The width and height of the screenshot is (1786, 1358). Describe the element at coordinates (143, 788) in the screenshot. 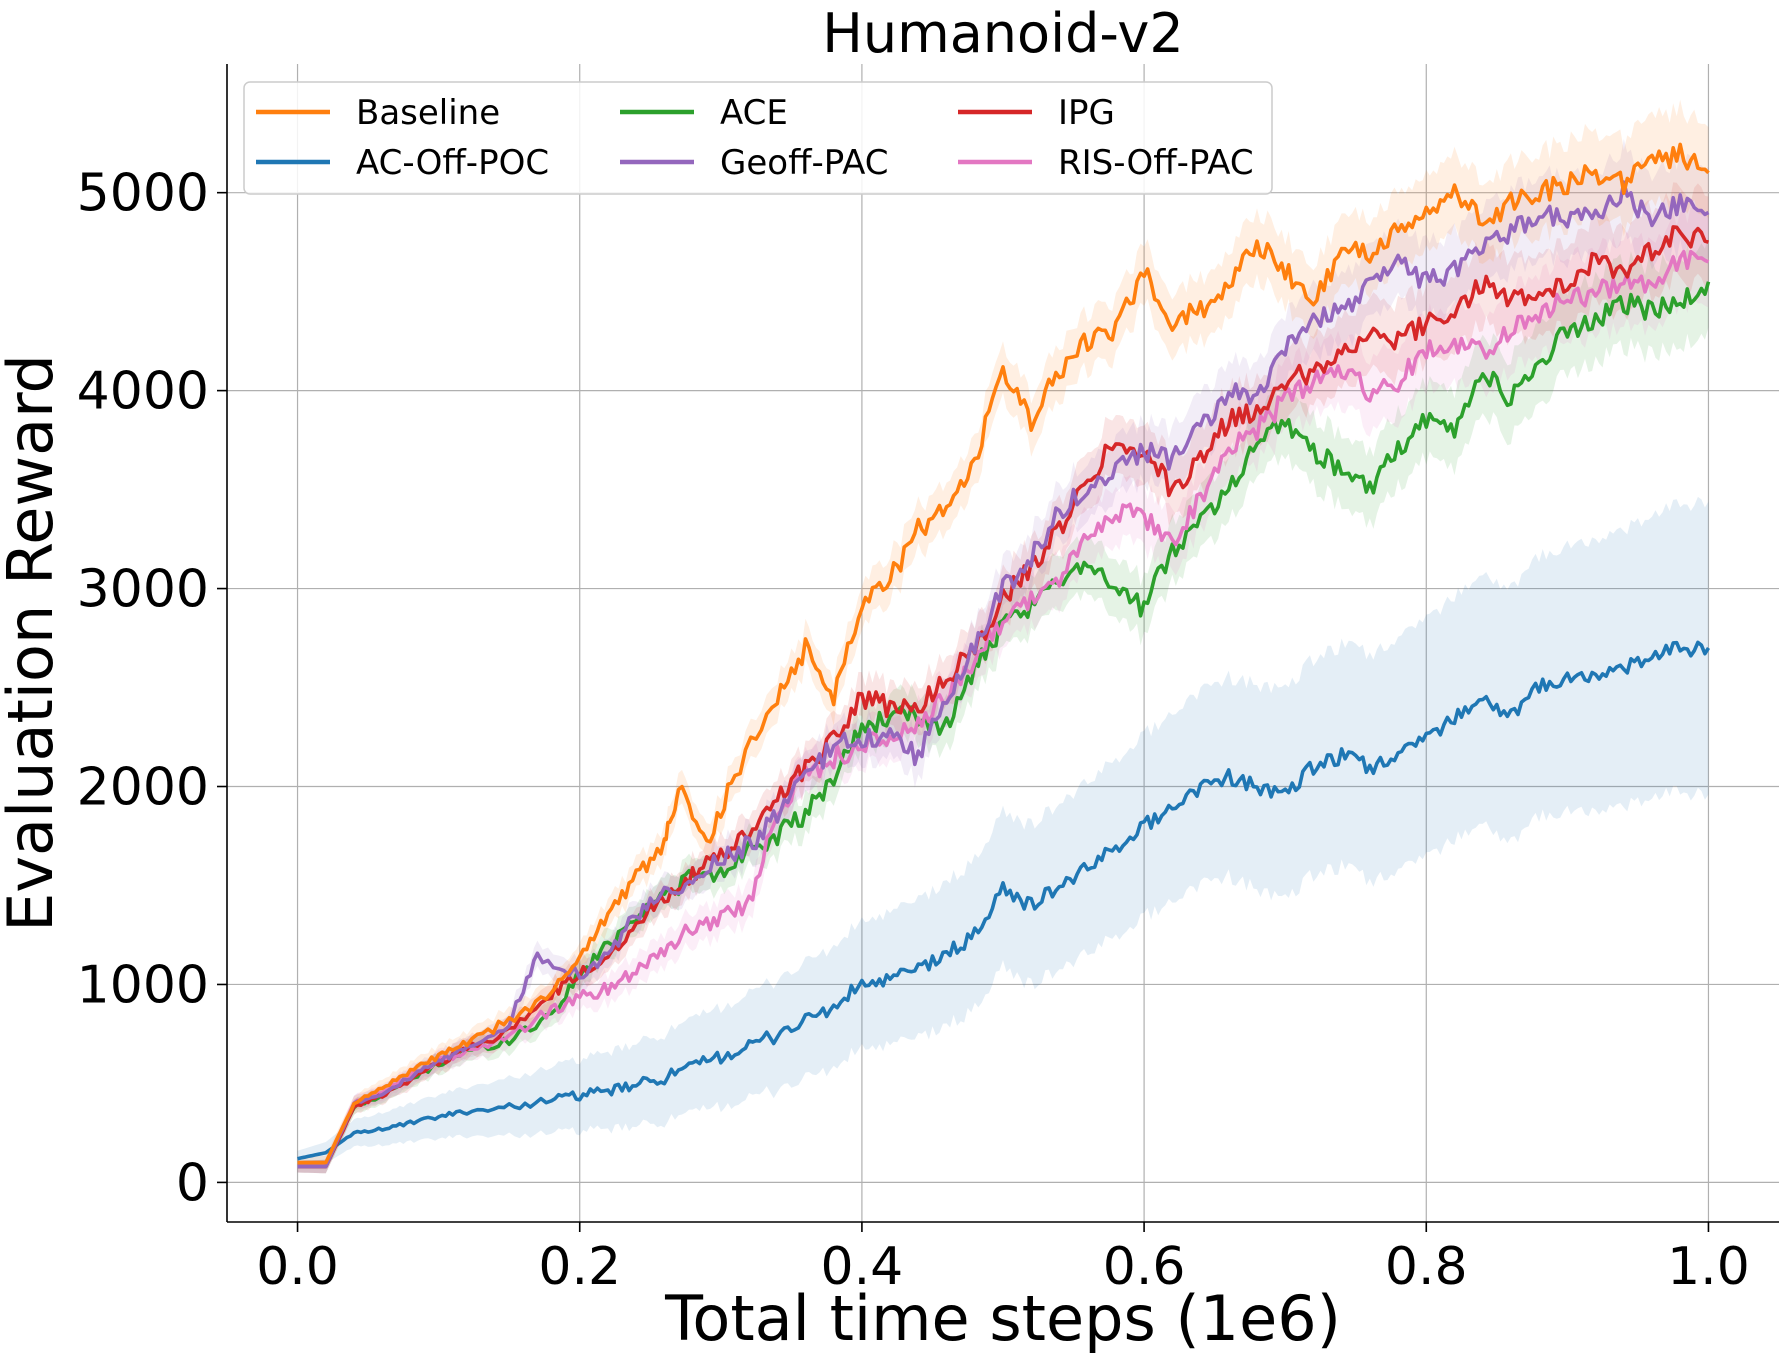

I see `y-tick-label: 2000` at that location.